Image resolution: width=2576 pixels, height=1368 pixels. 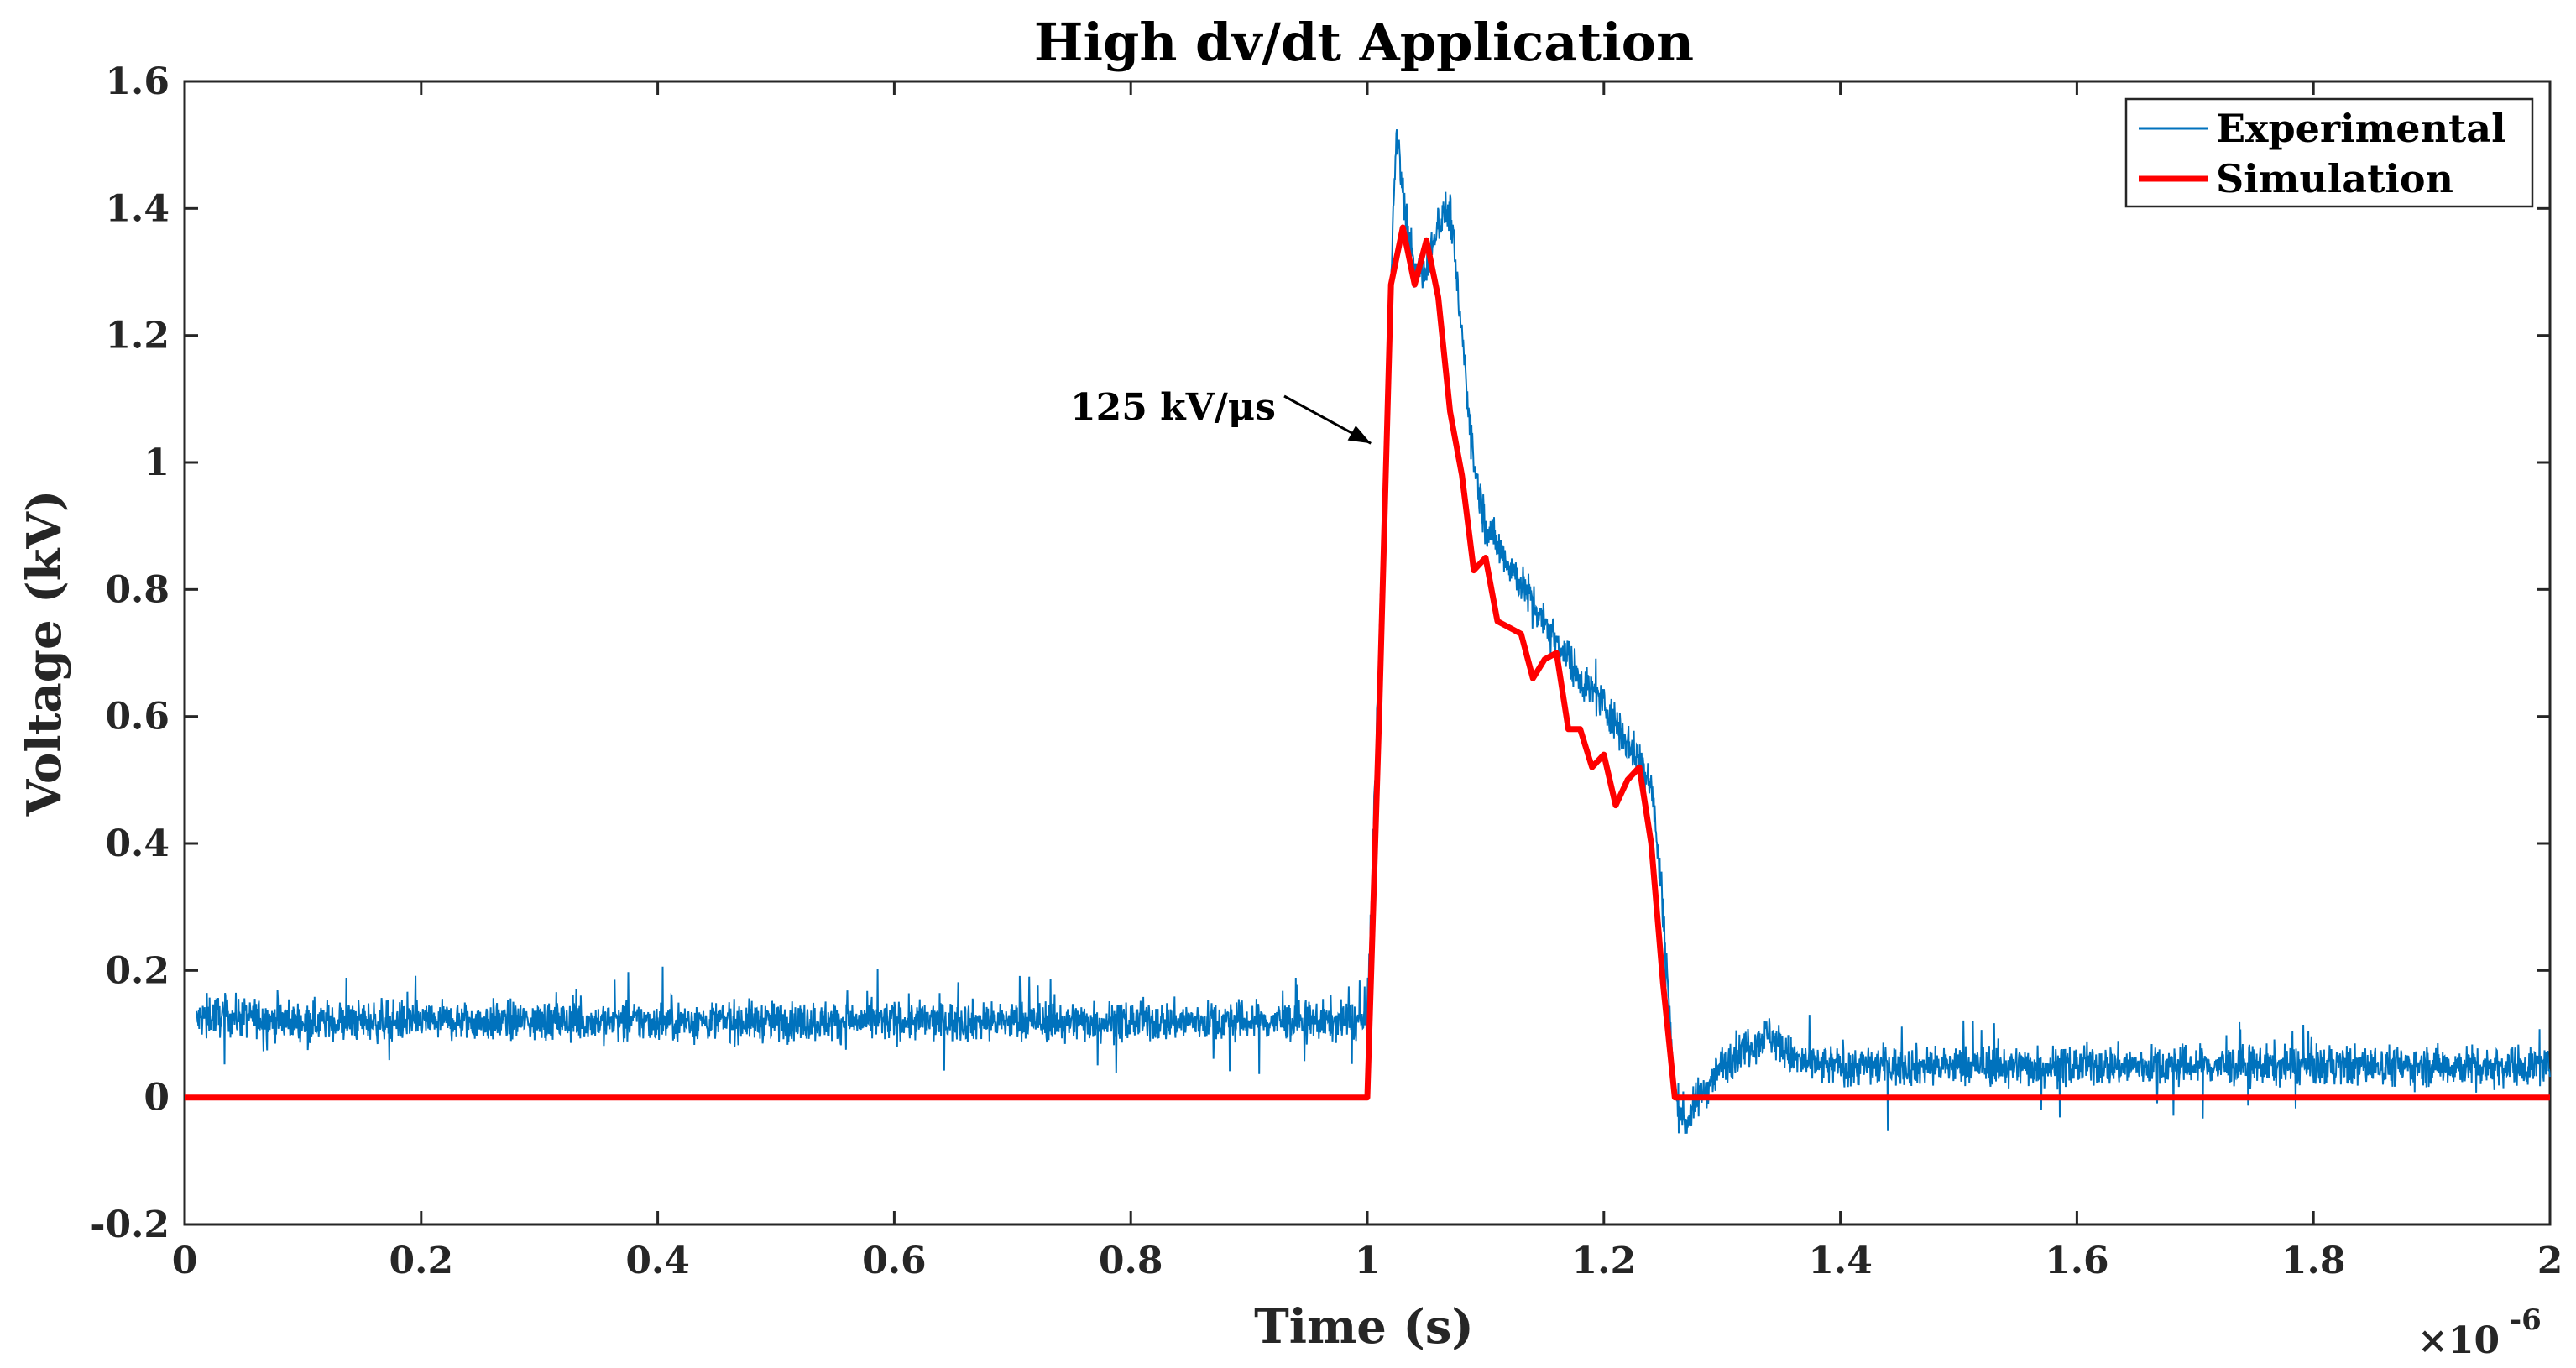 What do you see at coordinates (2077, 1261) in the screenshot?
I see `x-tick-label: 1.6` at bounding box center [2077, 1261].